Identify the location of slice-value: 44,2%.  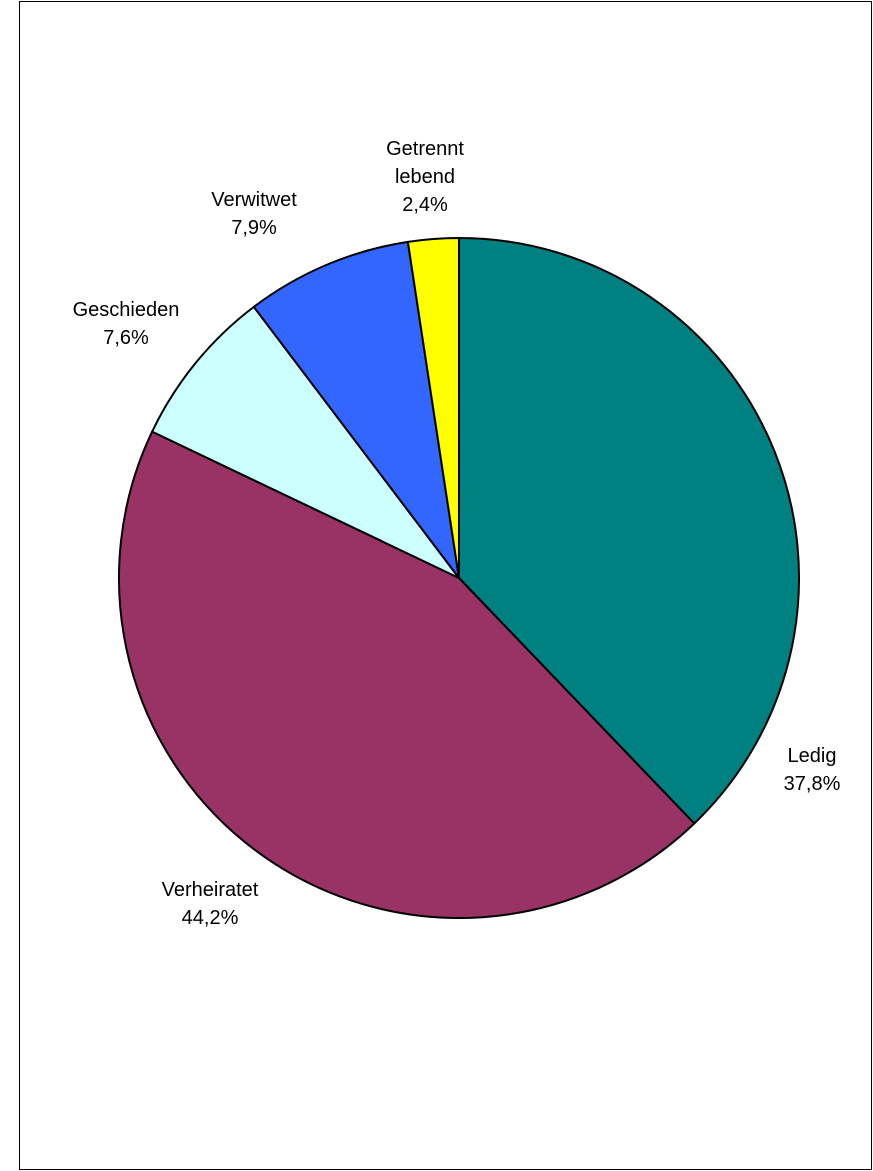
(210, 918).